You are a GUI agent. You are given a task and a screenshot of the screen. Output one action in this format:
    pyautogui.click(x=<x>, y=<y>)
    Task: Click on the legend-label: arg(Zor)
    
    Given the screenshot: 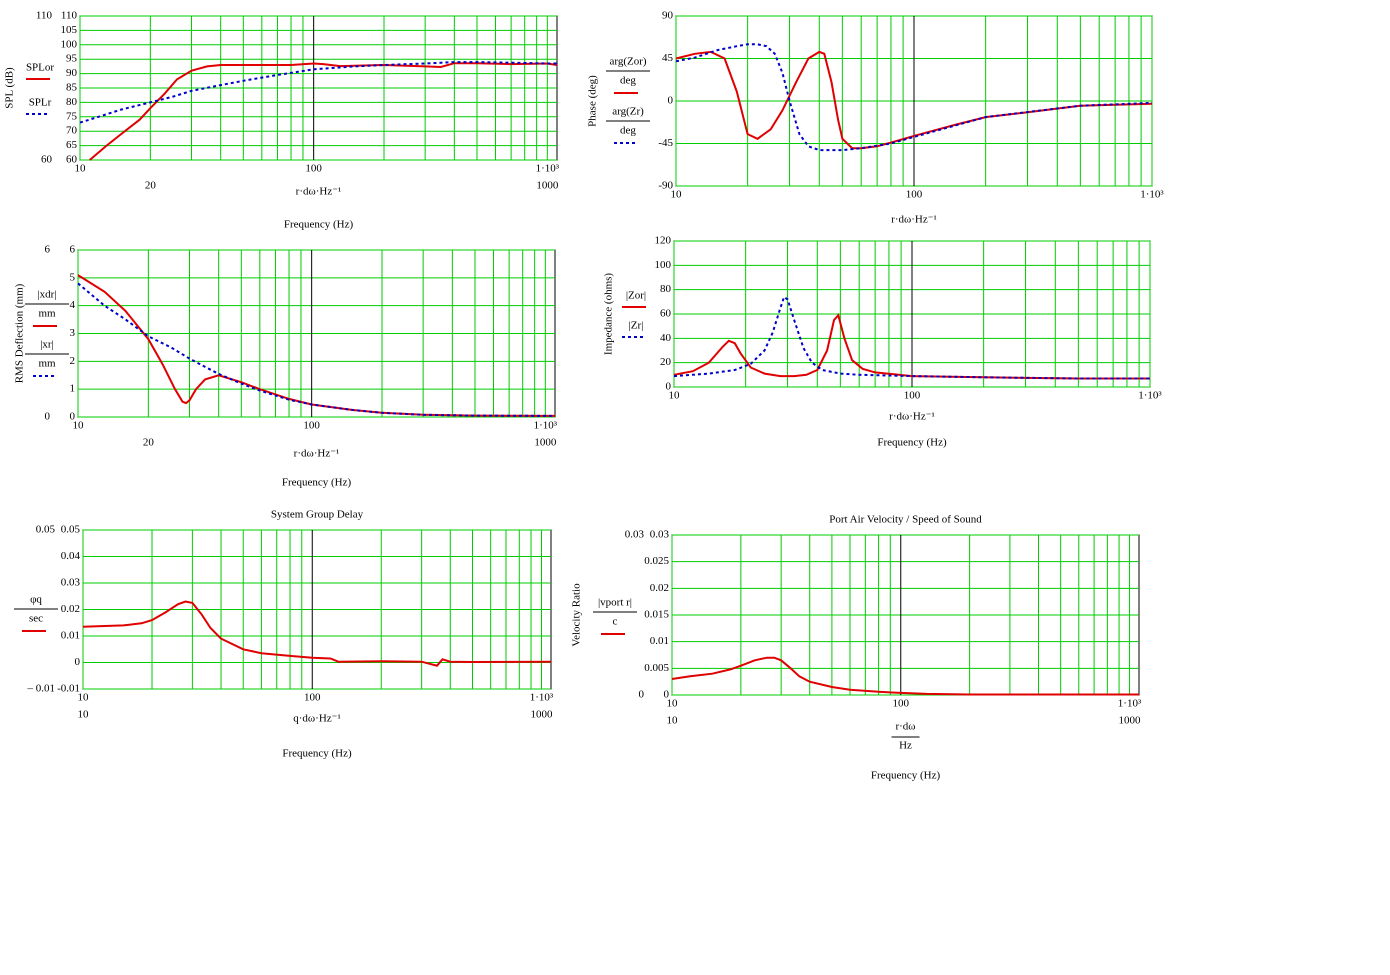 What is the action you would take?
    pyautogui.click(x=627, y=62)
    